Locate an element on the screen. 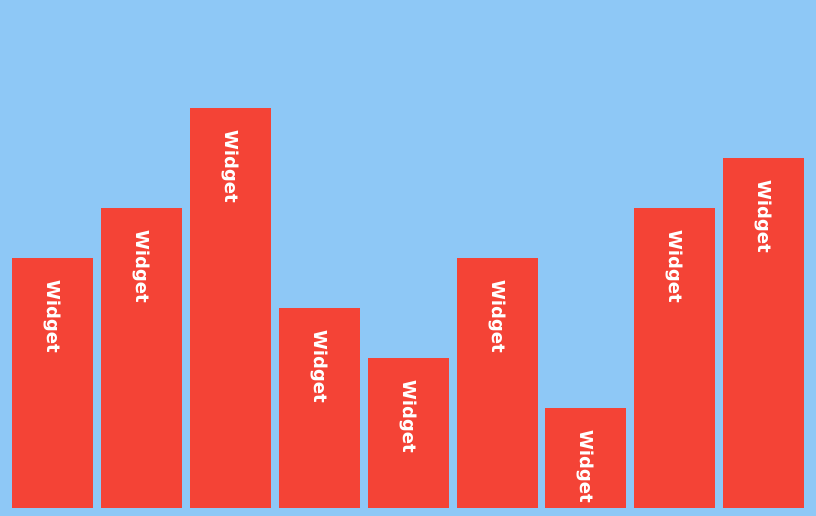  widget-tile-2: Widget is located at coordinates (141, 358).